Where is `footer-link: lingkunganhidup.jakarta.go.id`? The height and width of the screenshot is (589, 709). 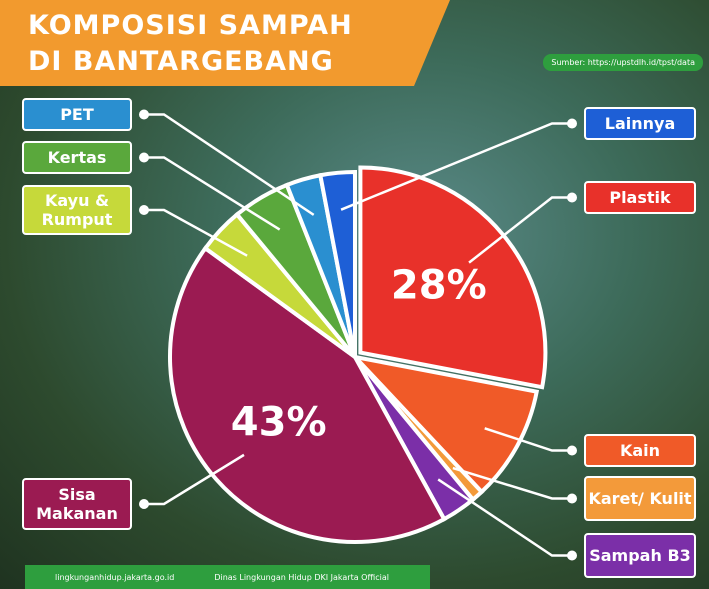
footer-link: lingkunganhidup.jakarta.go.id is located at coordinates (115, 577).